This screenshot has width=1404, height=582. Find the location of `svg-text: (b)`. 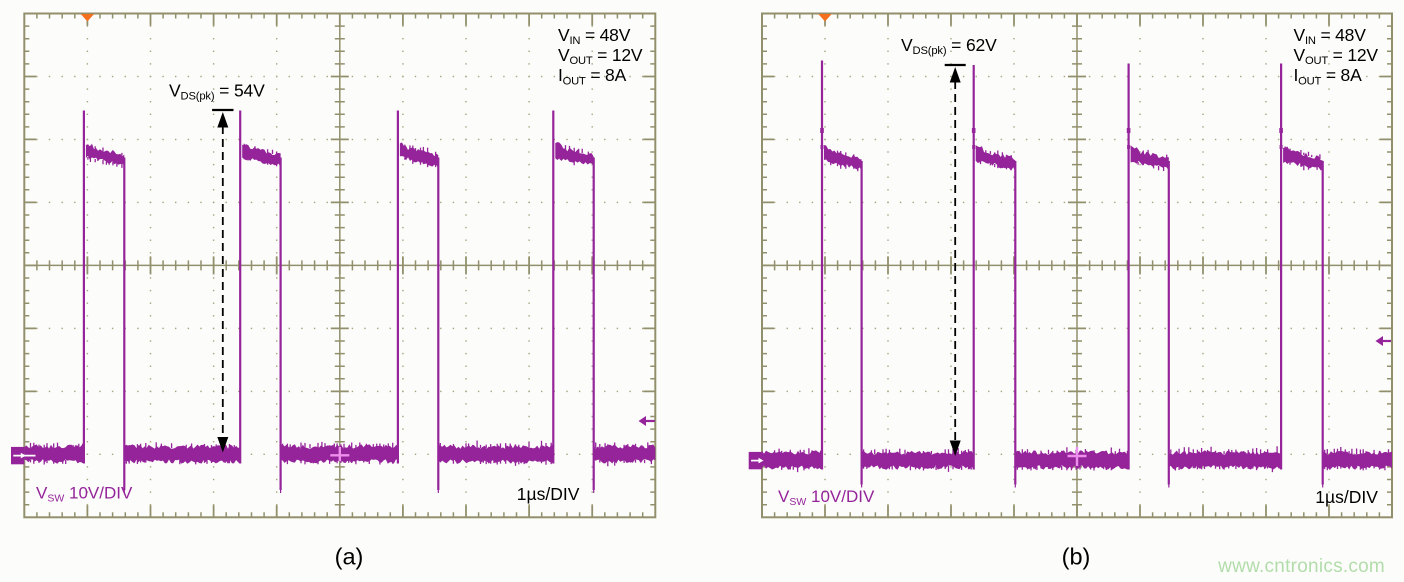

svg-text: (b) is located at coordinates (1076, 557).